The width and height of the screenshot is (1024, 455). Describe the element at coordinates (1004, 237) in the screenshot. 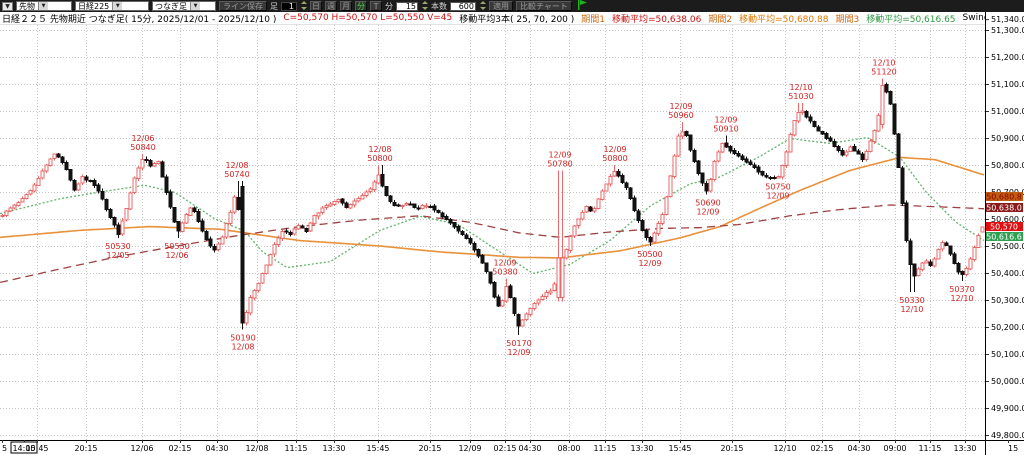

I see `svg-text: 50,616.6` at that location.